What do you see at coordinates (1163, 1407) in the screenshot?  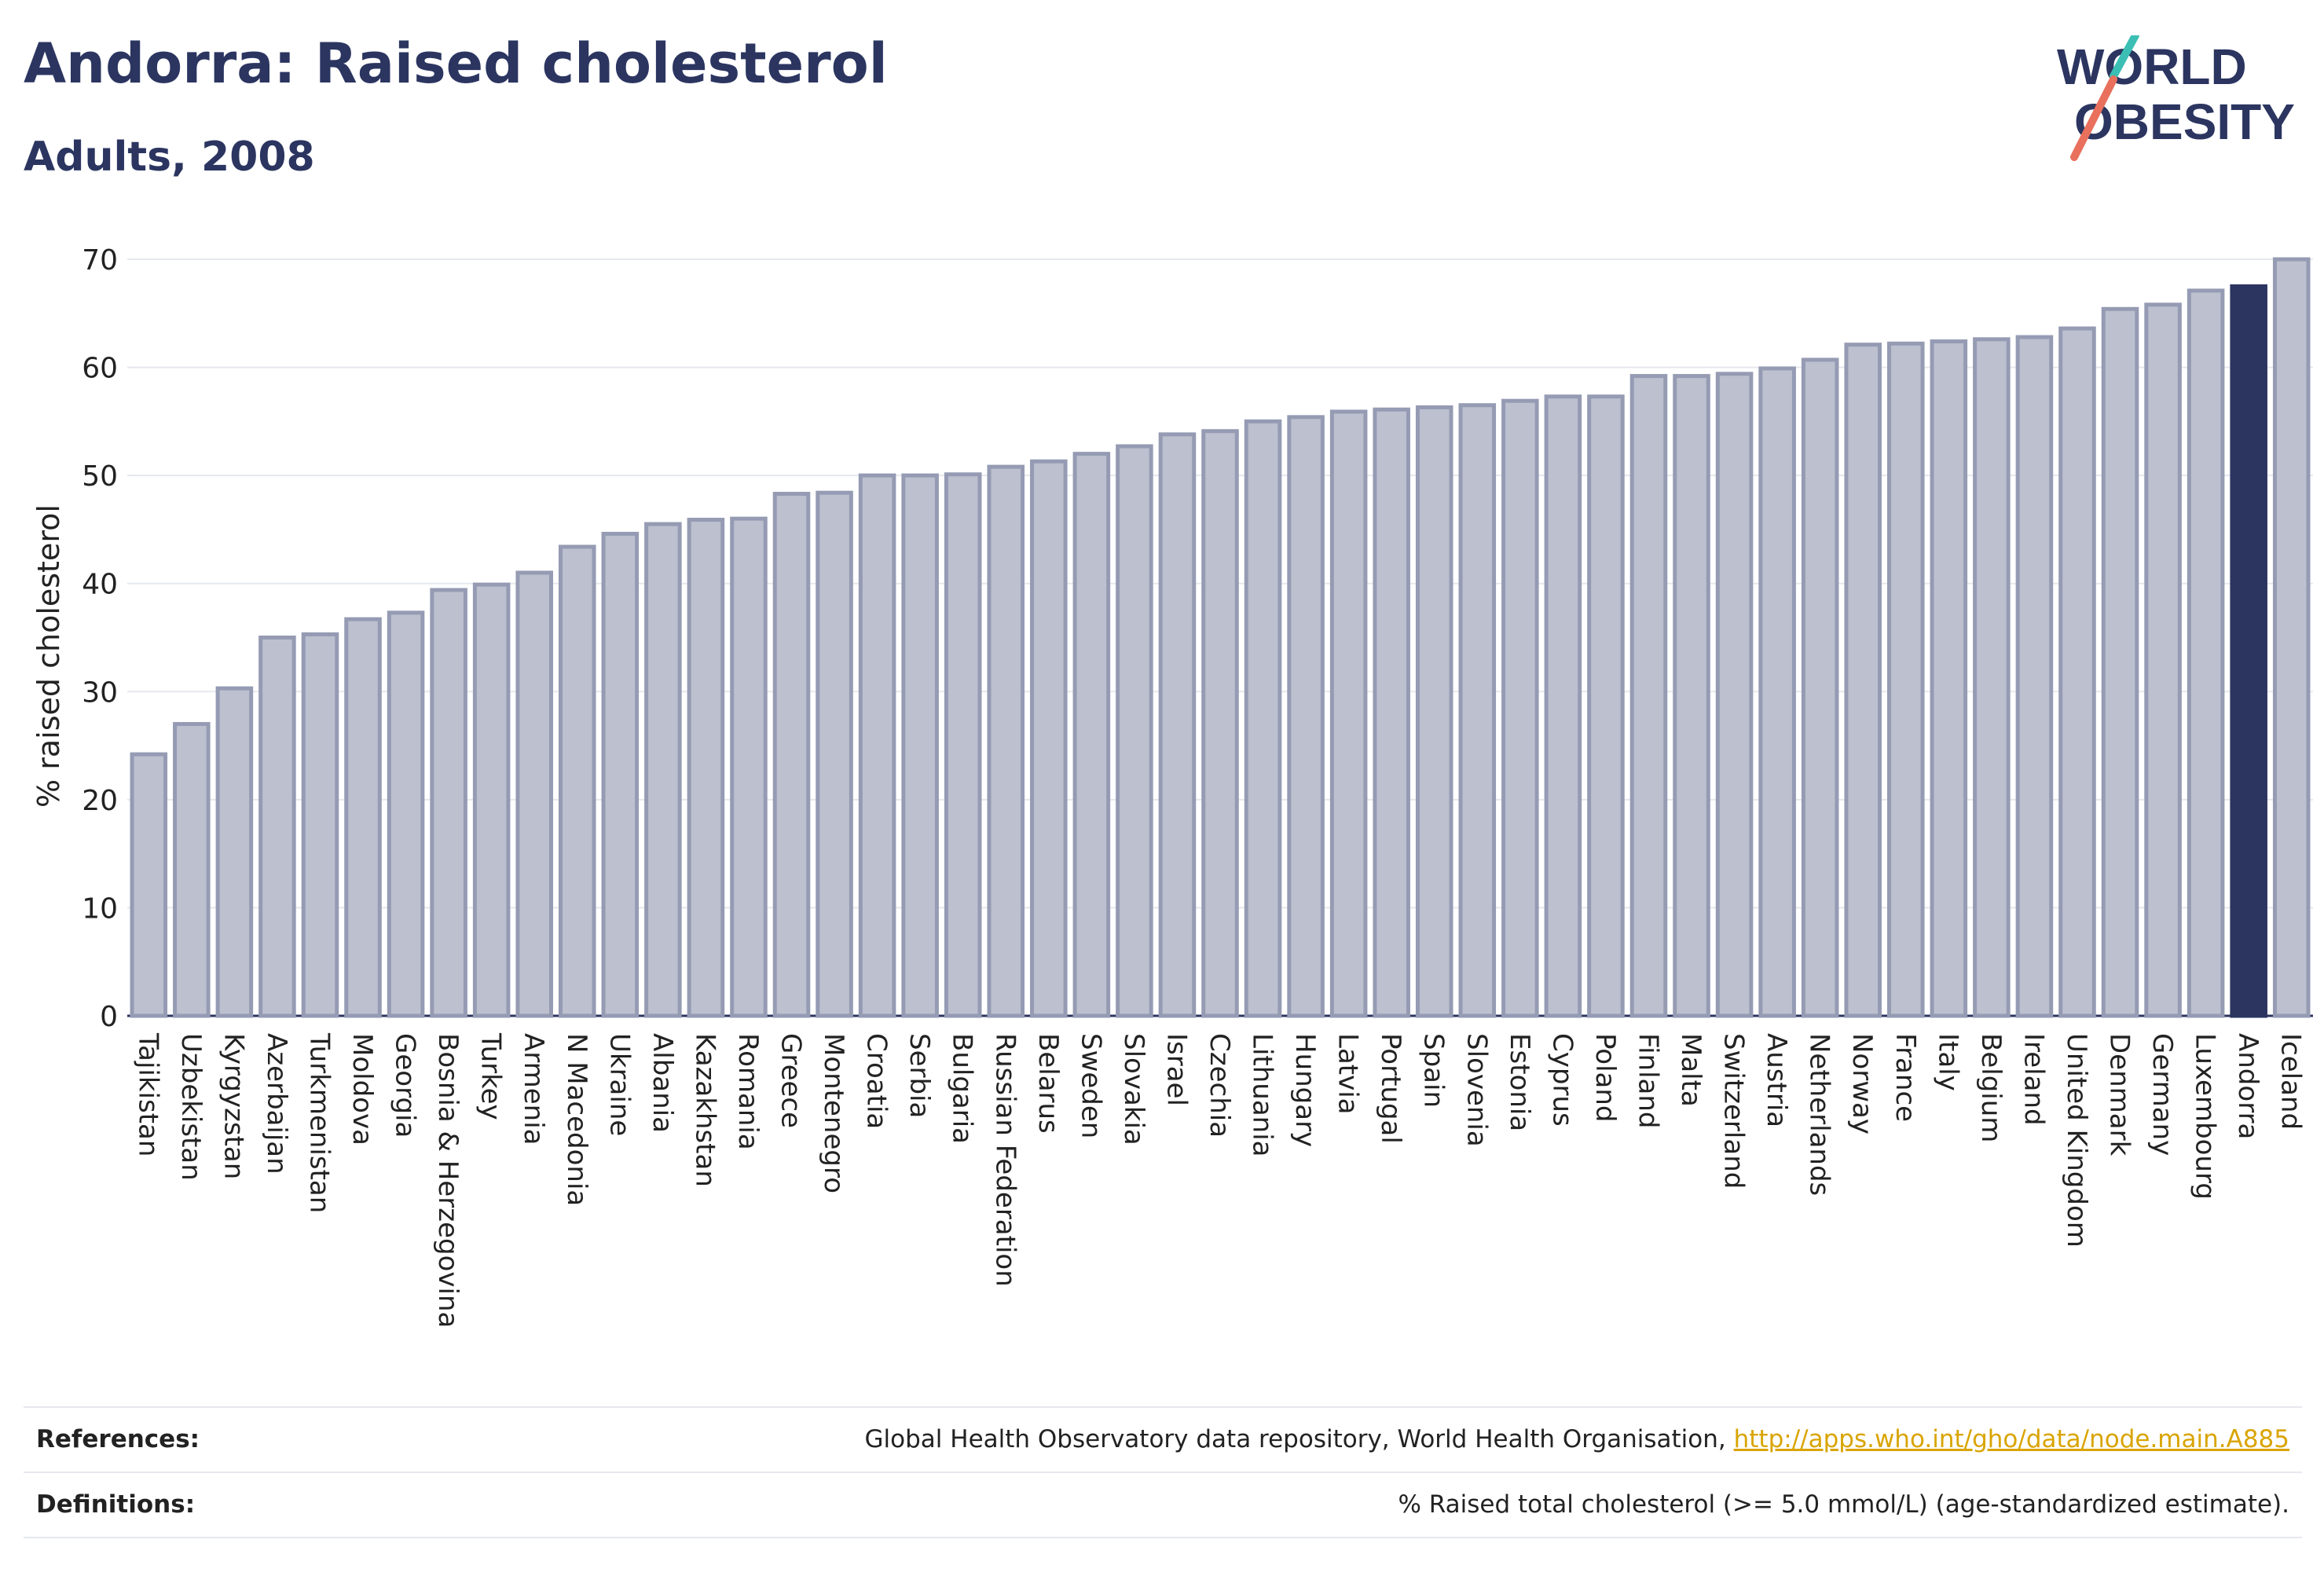 I see `divider-top` at bounding box center [1163, 1407].